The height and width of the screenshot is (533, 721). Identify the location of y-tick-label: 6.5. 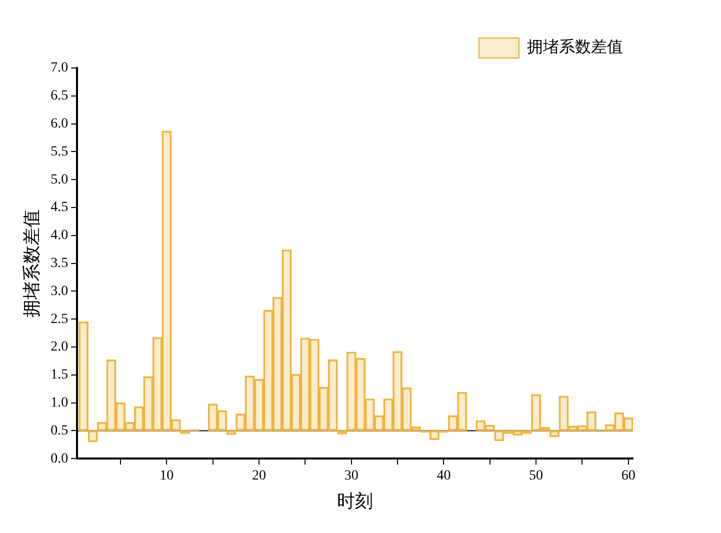
(59, 96).